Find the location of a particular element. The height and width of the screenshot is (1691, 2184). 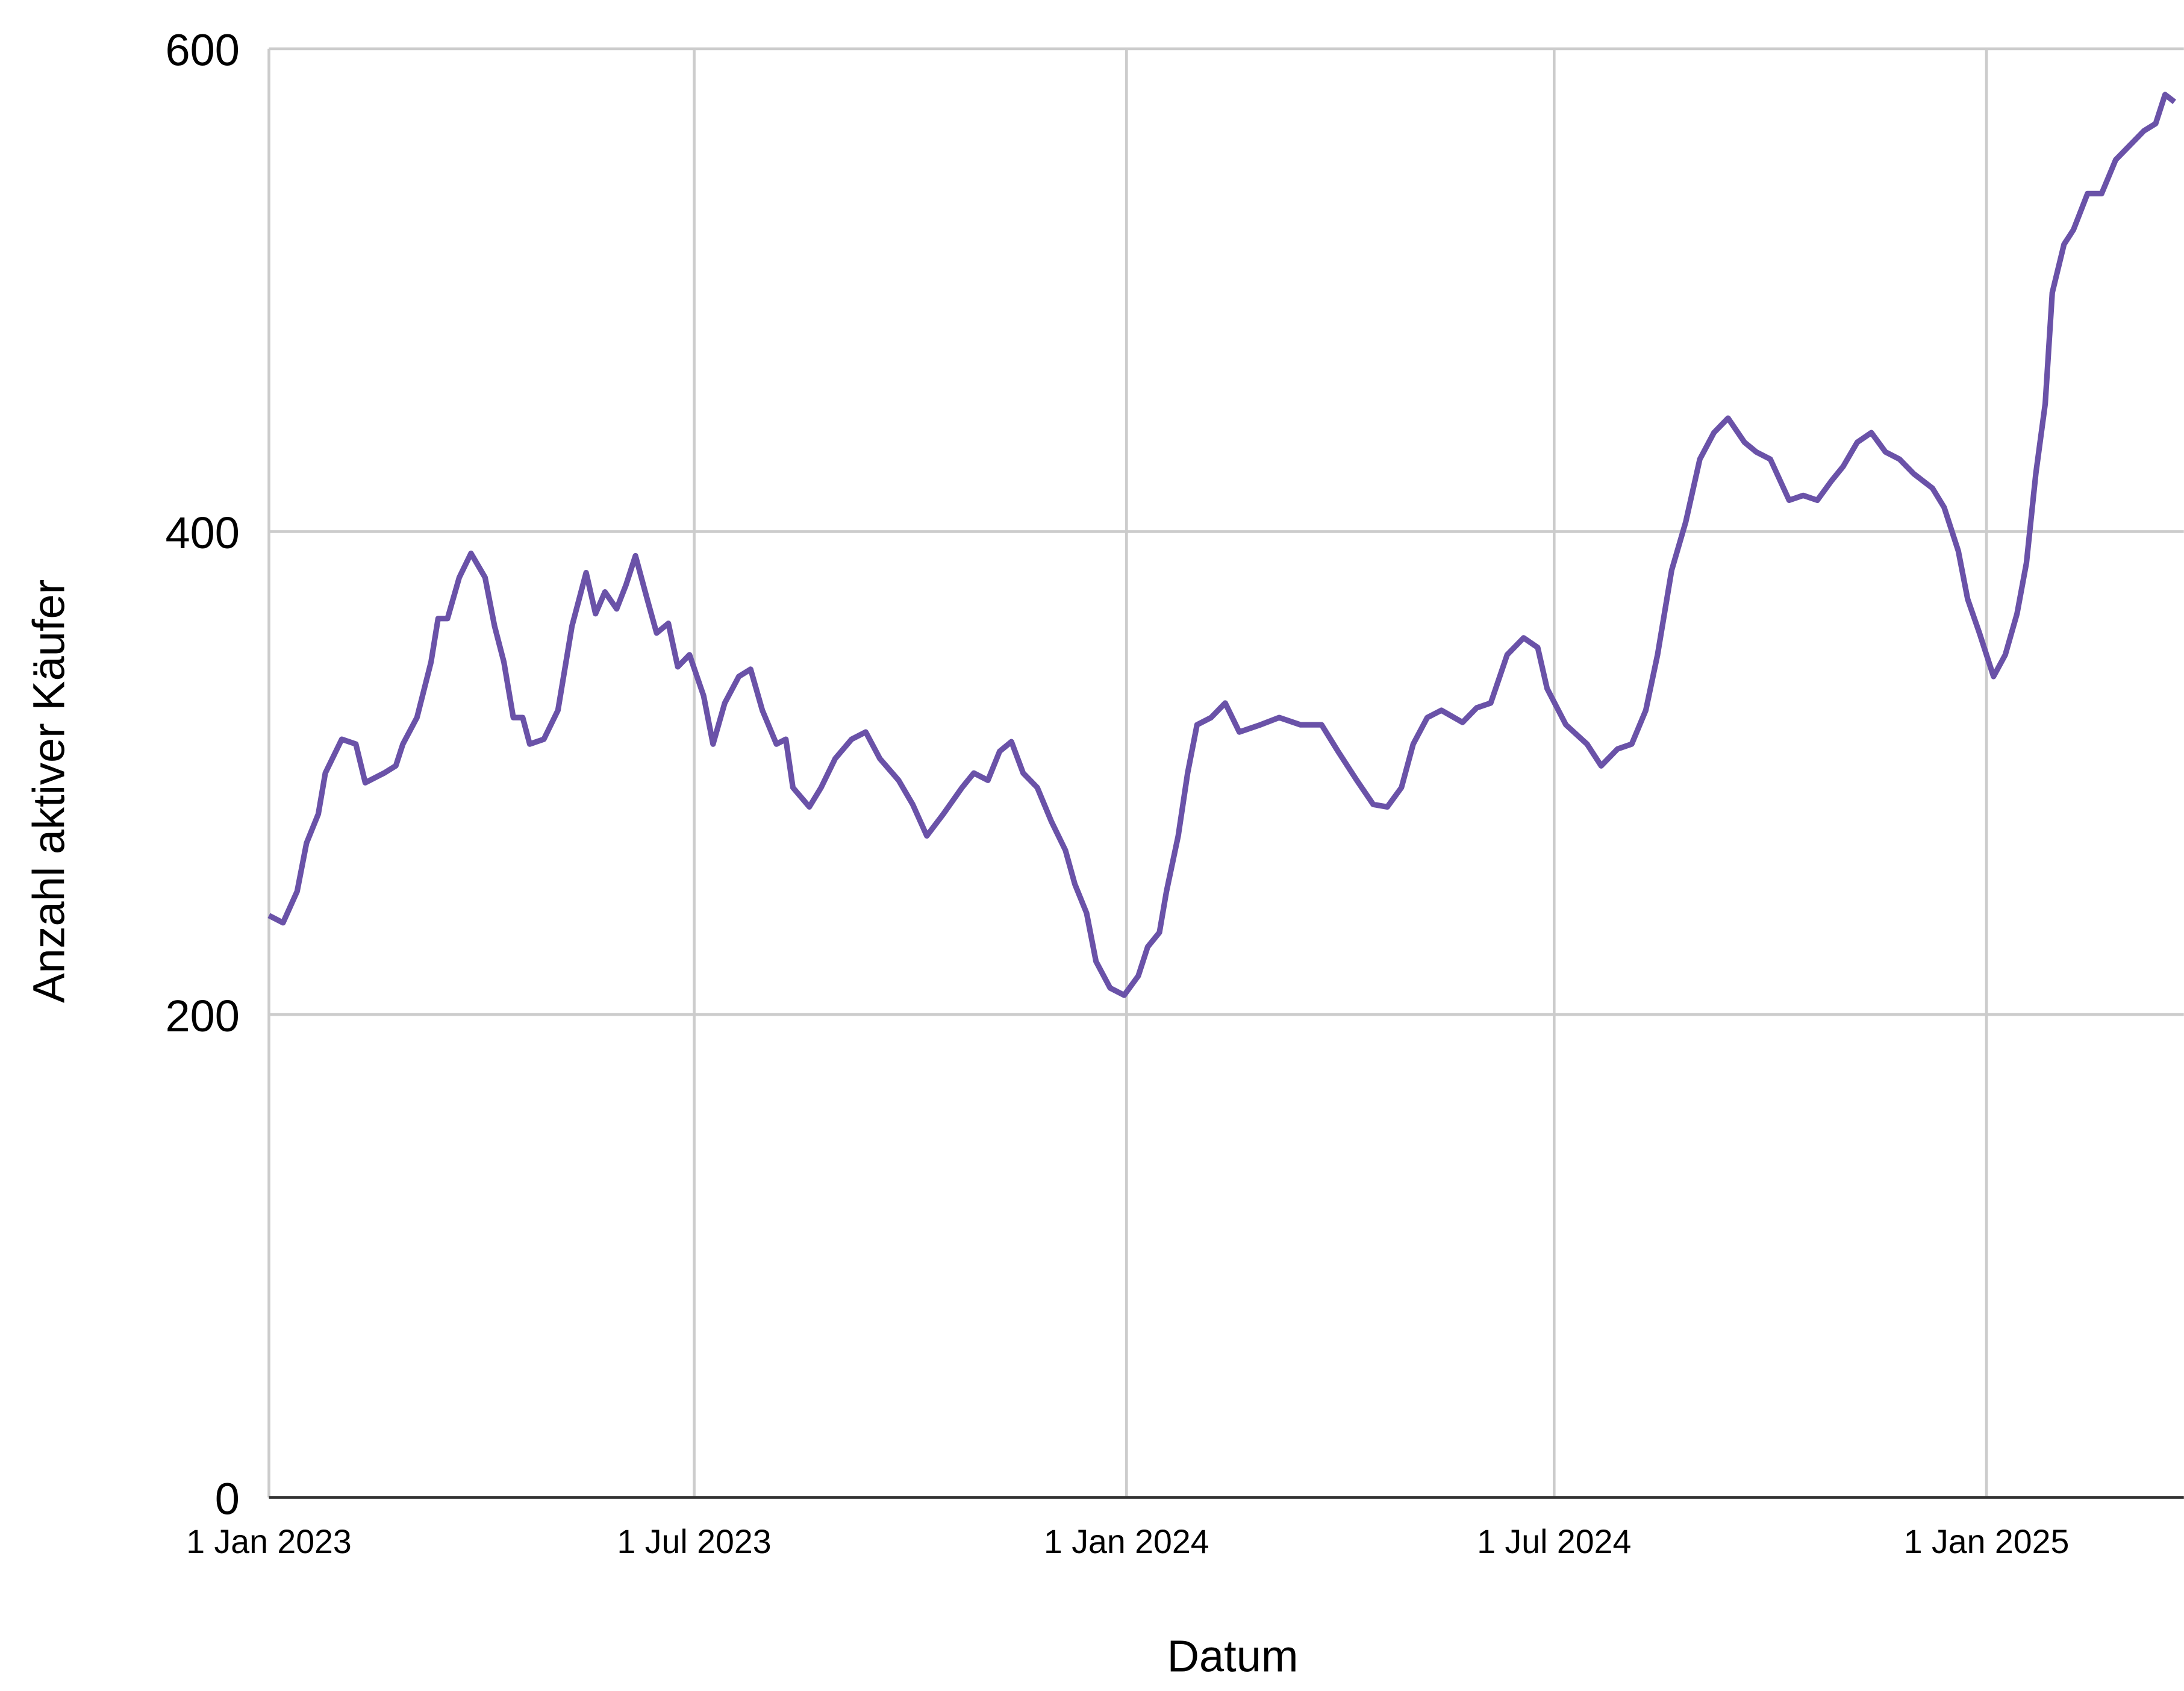

x-tick-label: 1 Jan 2023 is located at coordinates (269, 1541).